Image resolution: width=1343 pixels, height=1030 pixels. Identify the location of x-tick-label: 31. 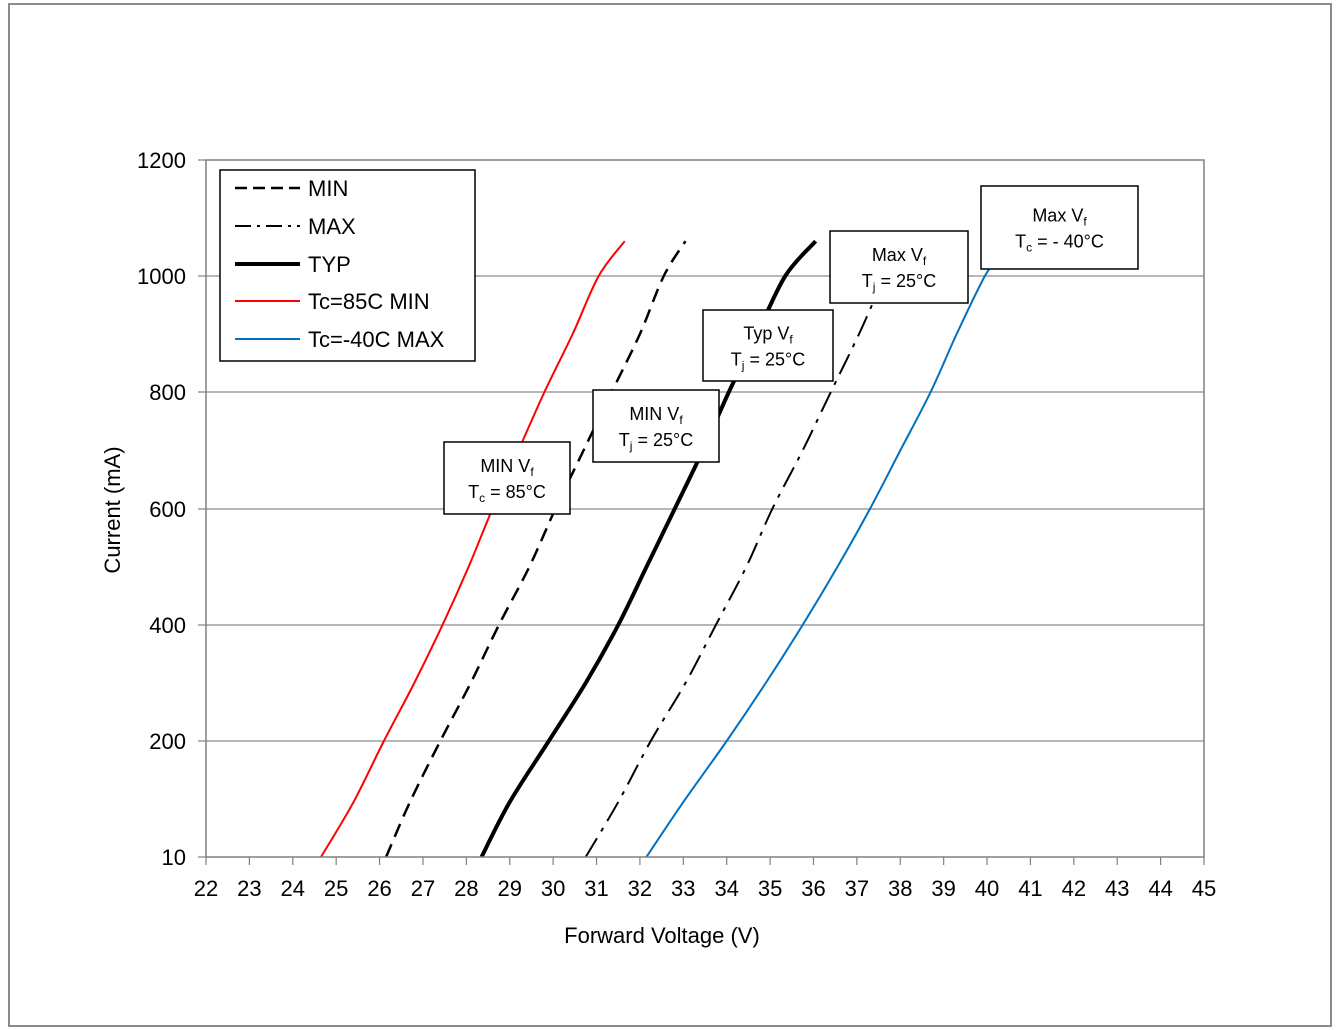
(596, 888).